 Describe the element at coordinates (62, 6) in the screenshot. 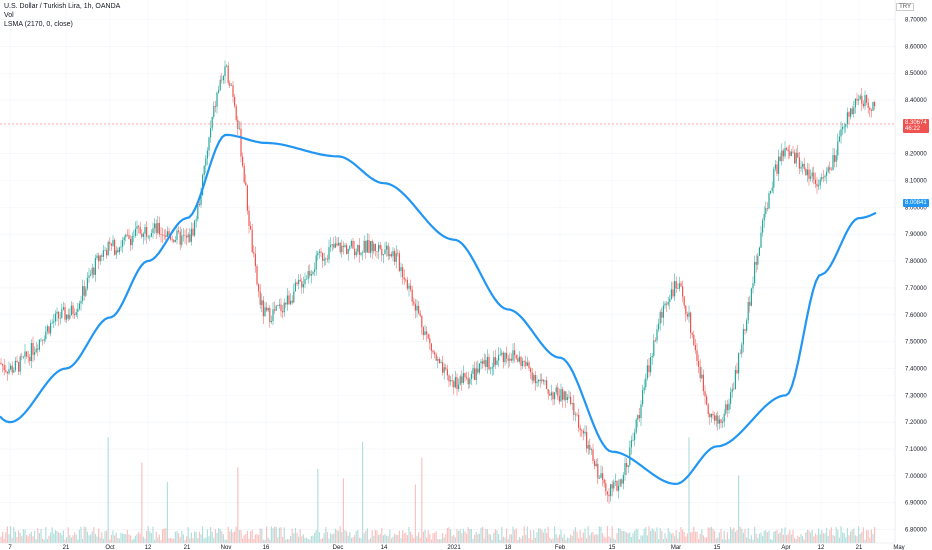

I see `symbol-title: U.S. Dollar / Turkish Lira, 1h, OANDA` at that location.